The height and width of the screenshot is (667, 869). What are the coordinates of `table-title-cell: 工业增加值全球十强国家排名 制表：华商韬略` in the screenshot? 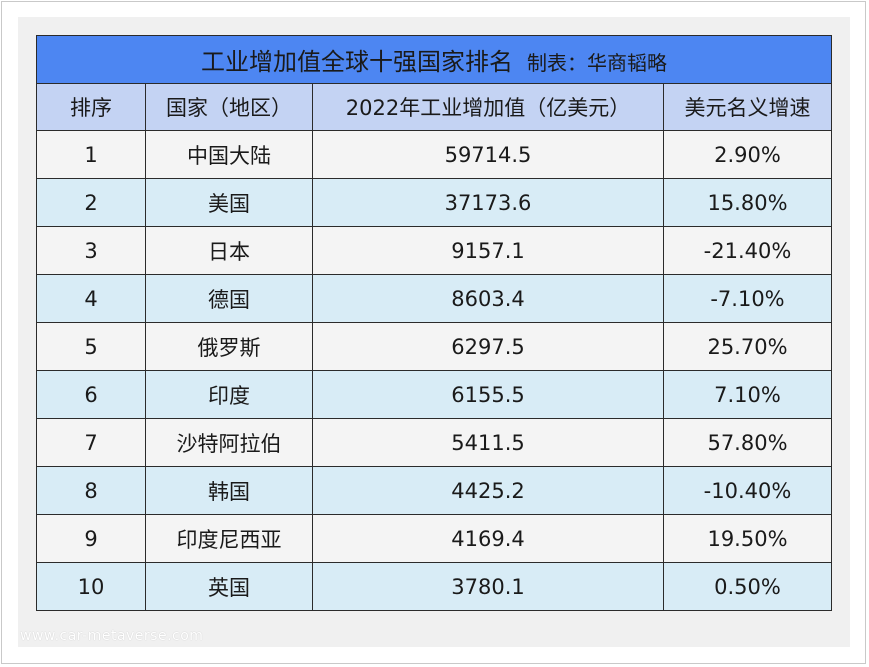 It's located at (434, 59).